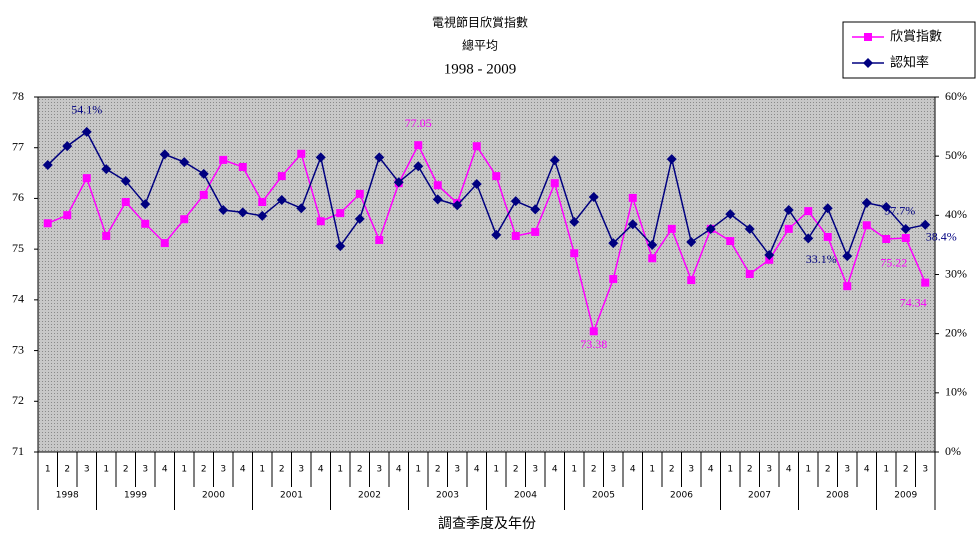 The image size is (979, 554). What do you see at coordinates (480, 69) in the screenshot?
I see `chart-years: 1998 - 2009` at bounding box center [480, 69].